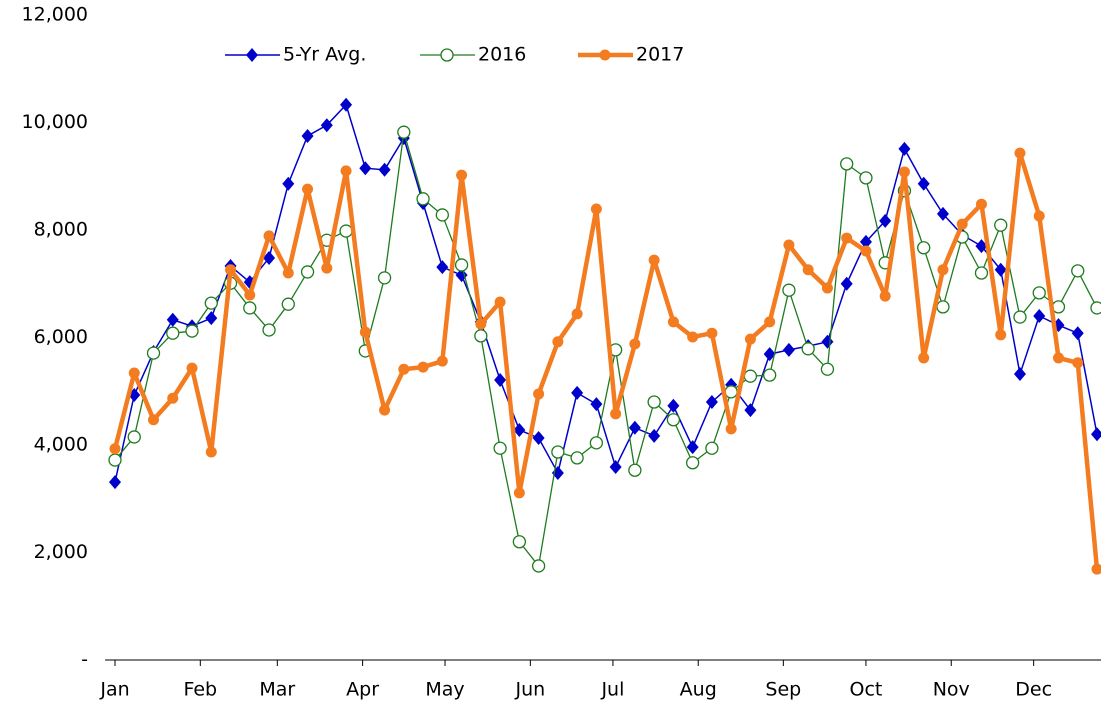  I want to click on x-tick-label: Dec, so click(1033, 690).